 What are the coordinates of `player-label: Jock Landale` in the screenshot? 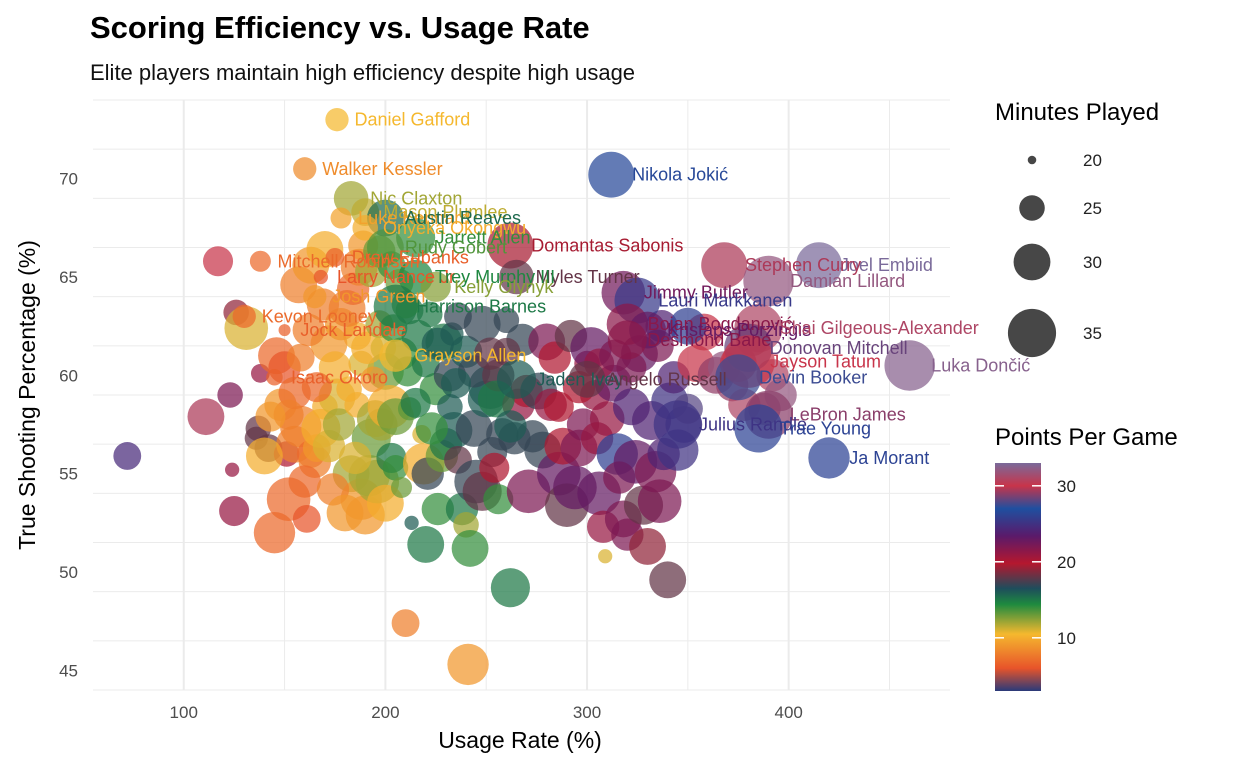 It's located at (353, 330).